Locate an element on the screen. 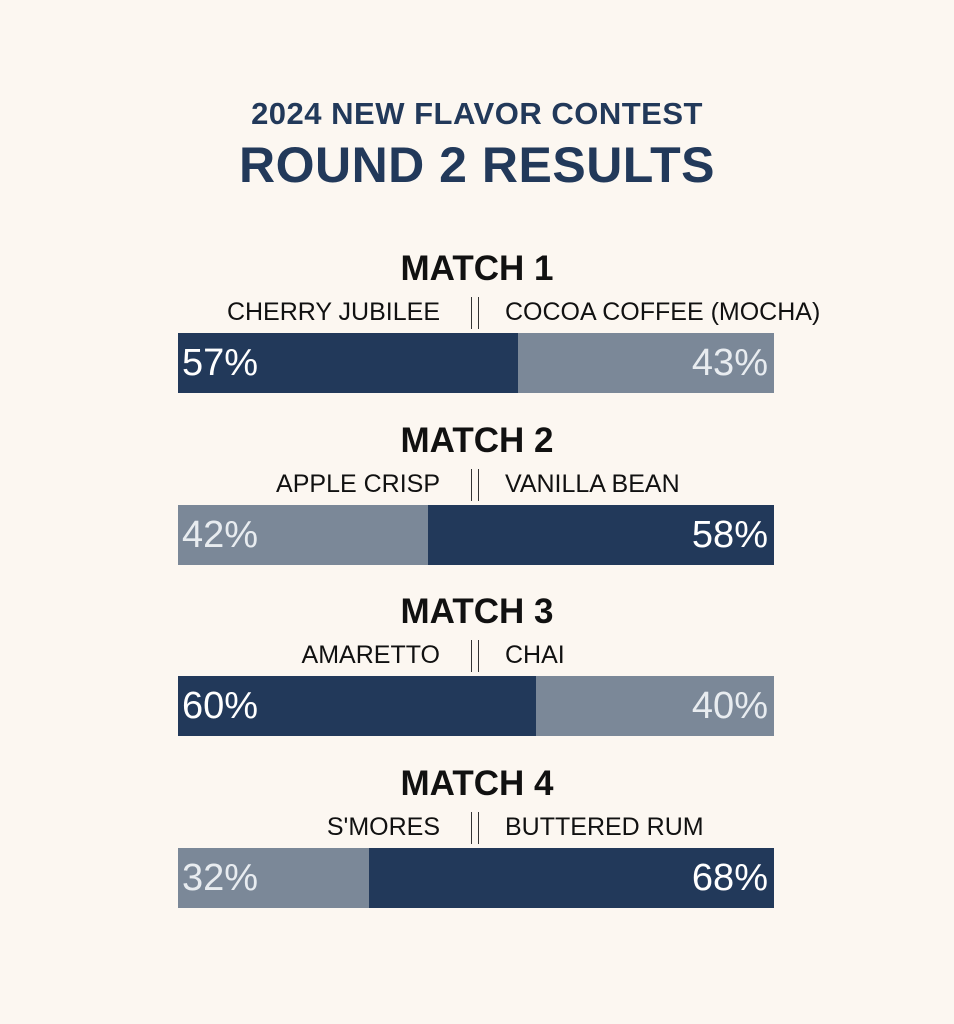 This screenshot has height=1024, width=954. match-title: MATCH 3 is located at coordinates (477, 612).